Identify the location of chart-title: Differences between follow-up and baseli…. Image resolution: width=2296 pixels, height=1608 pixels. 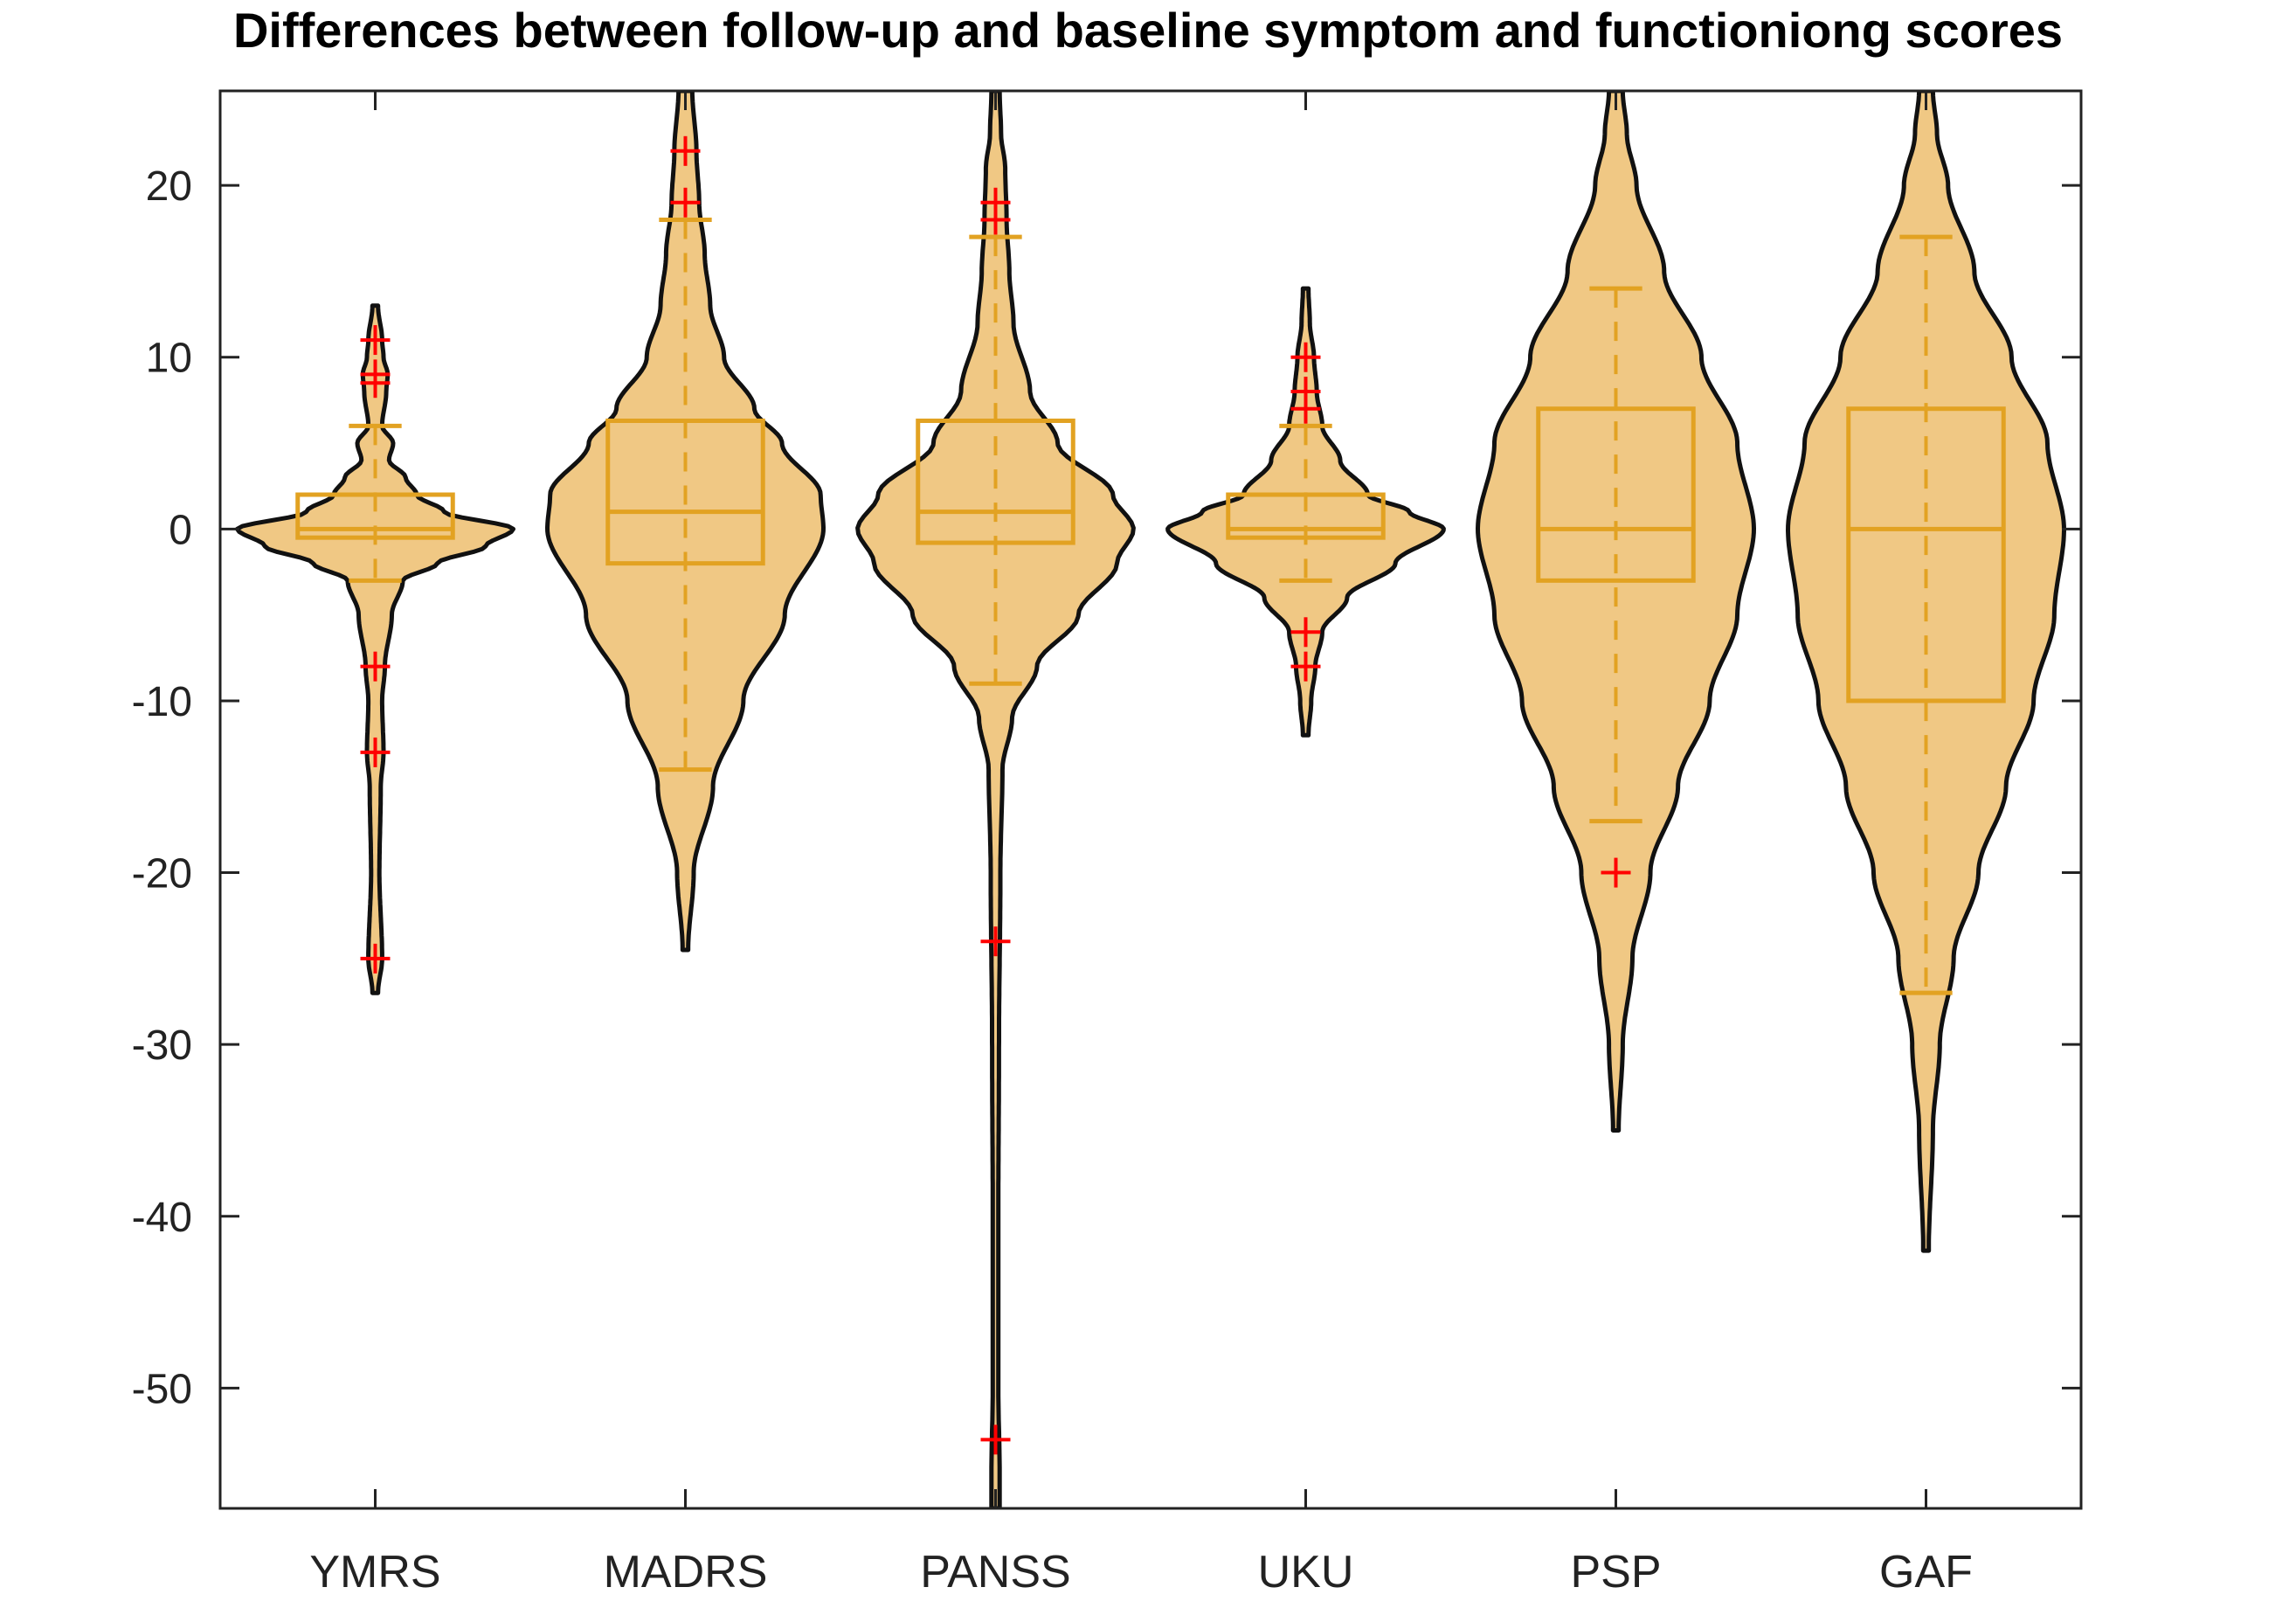
(1148, 30).